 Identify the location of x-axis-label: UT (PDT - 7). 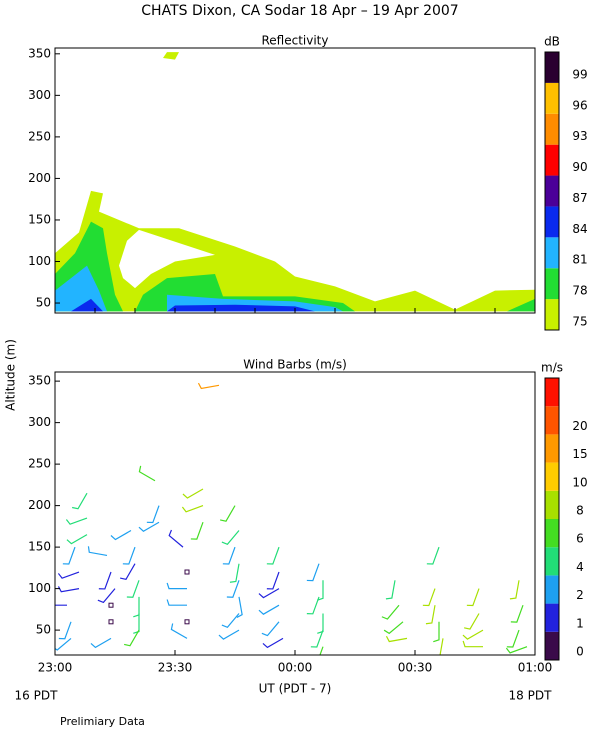
(295, 689).